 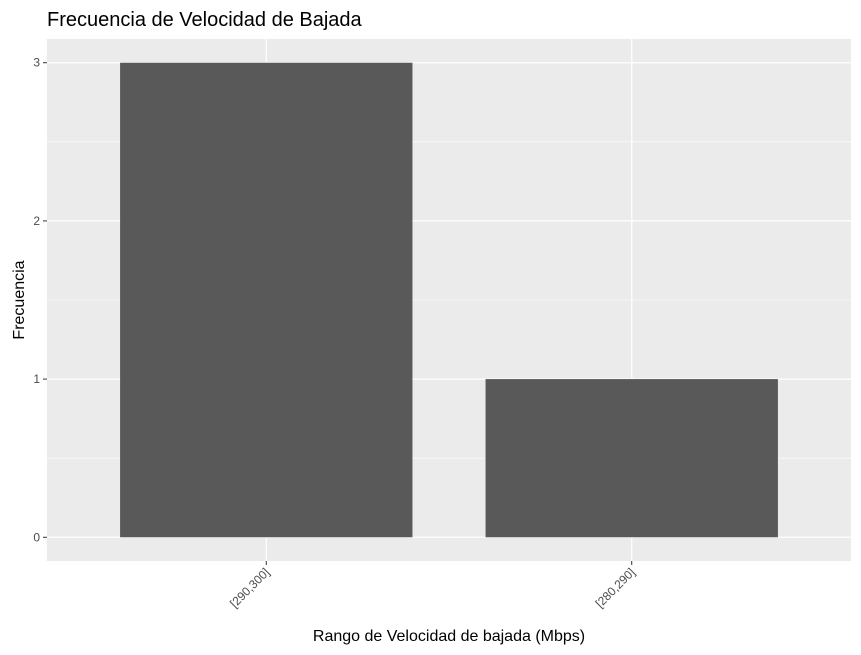 What do you see at coordinates (449, 636) in the screenshot?
I see `x-axis-title: Rango de Velocidad de bajada (Mbps)` at bounding box center [449, 636].